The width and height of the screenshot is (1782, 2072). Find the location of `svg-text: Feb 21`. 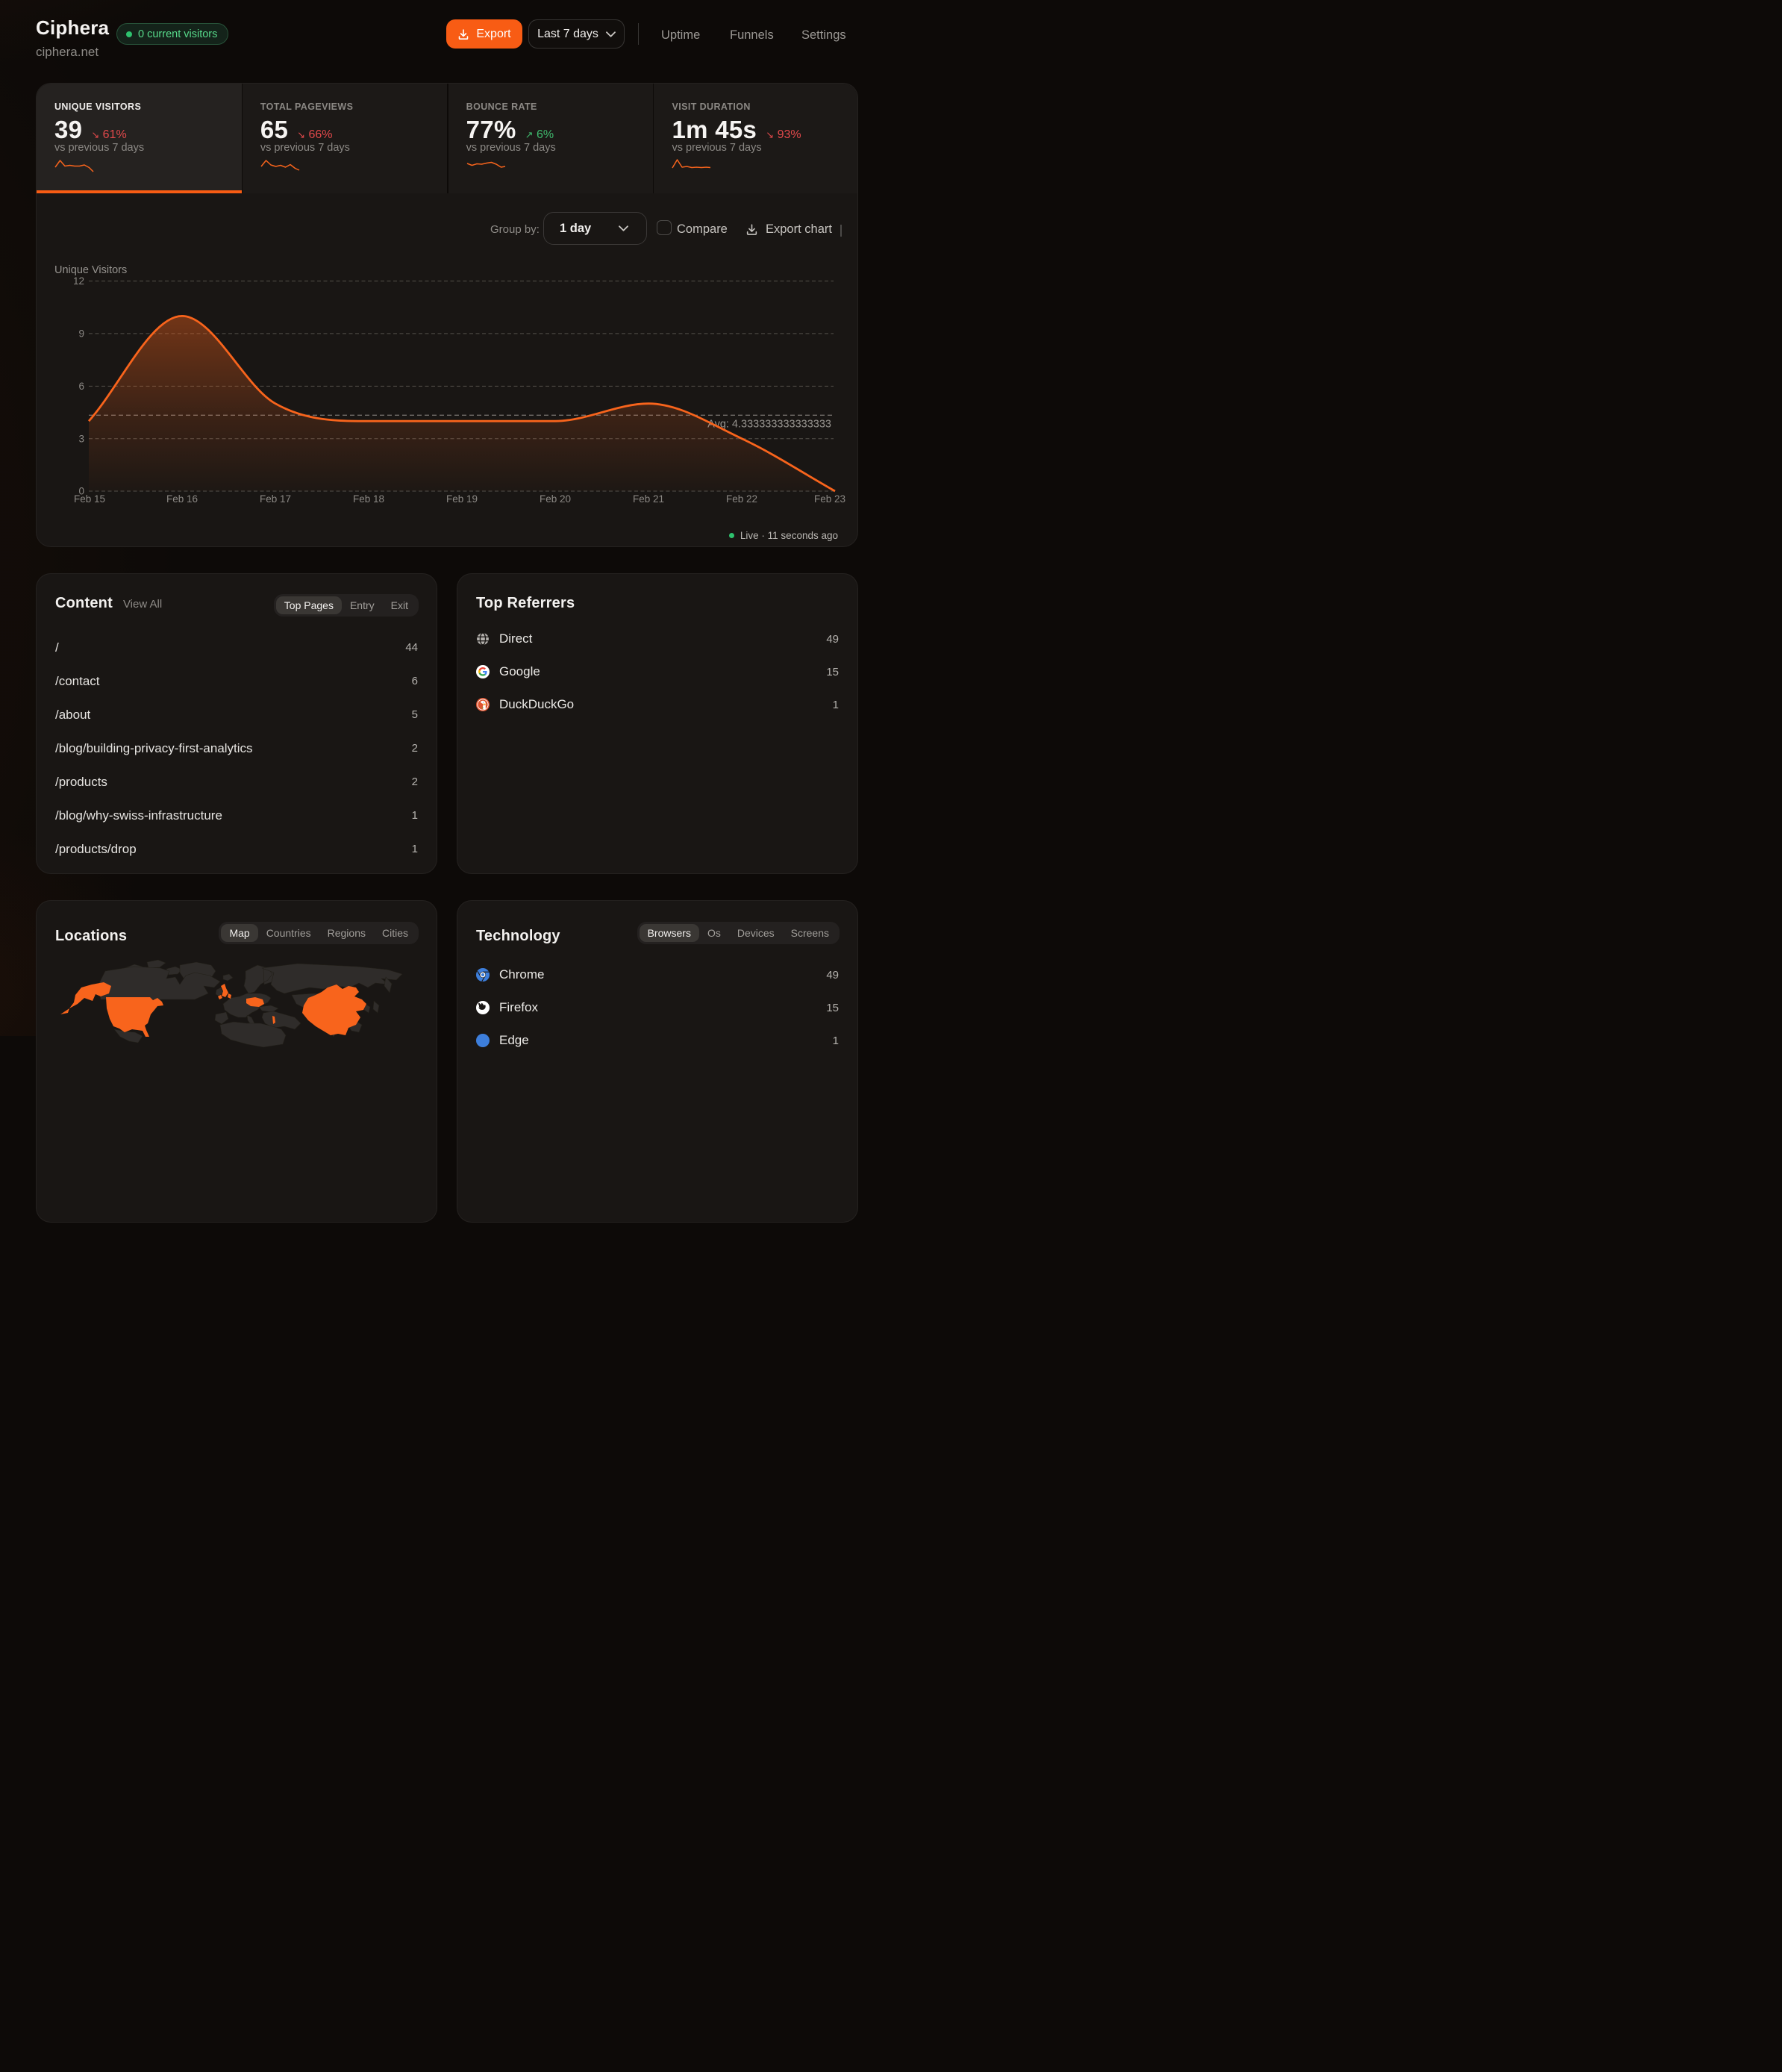

svg-text: Feb 21 is located at coordinates (648, 499).